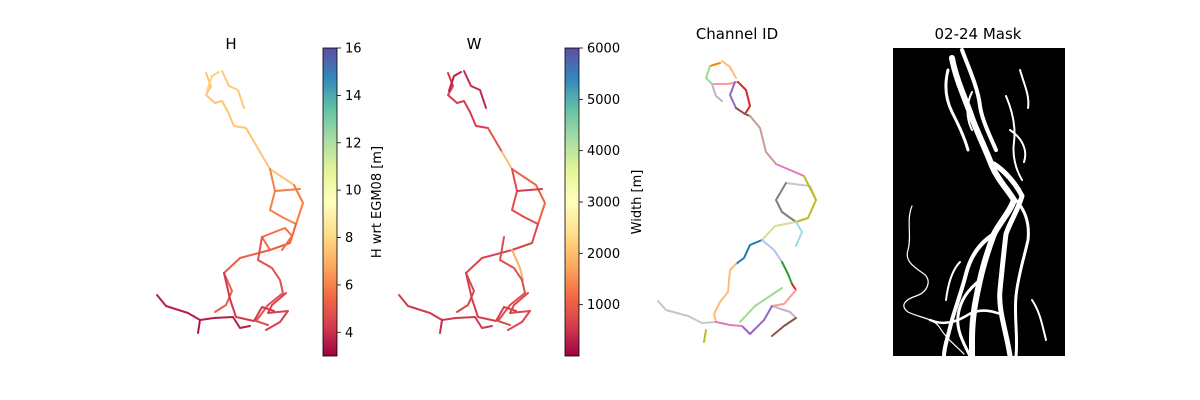 The image size is (1200, 400). What do you see at coordinates (603, 151) in the screenshot?
I see `w-colorbar-tick-label-3: 4000` at bounding box center [603, 151].